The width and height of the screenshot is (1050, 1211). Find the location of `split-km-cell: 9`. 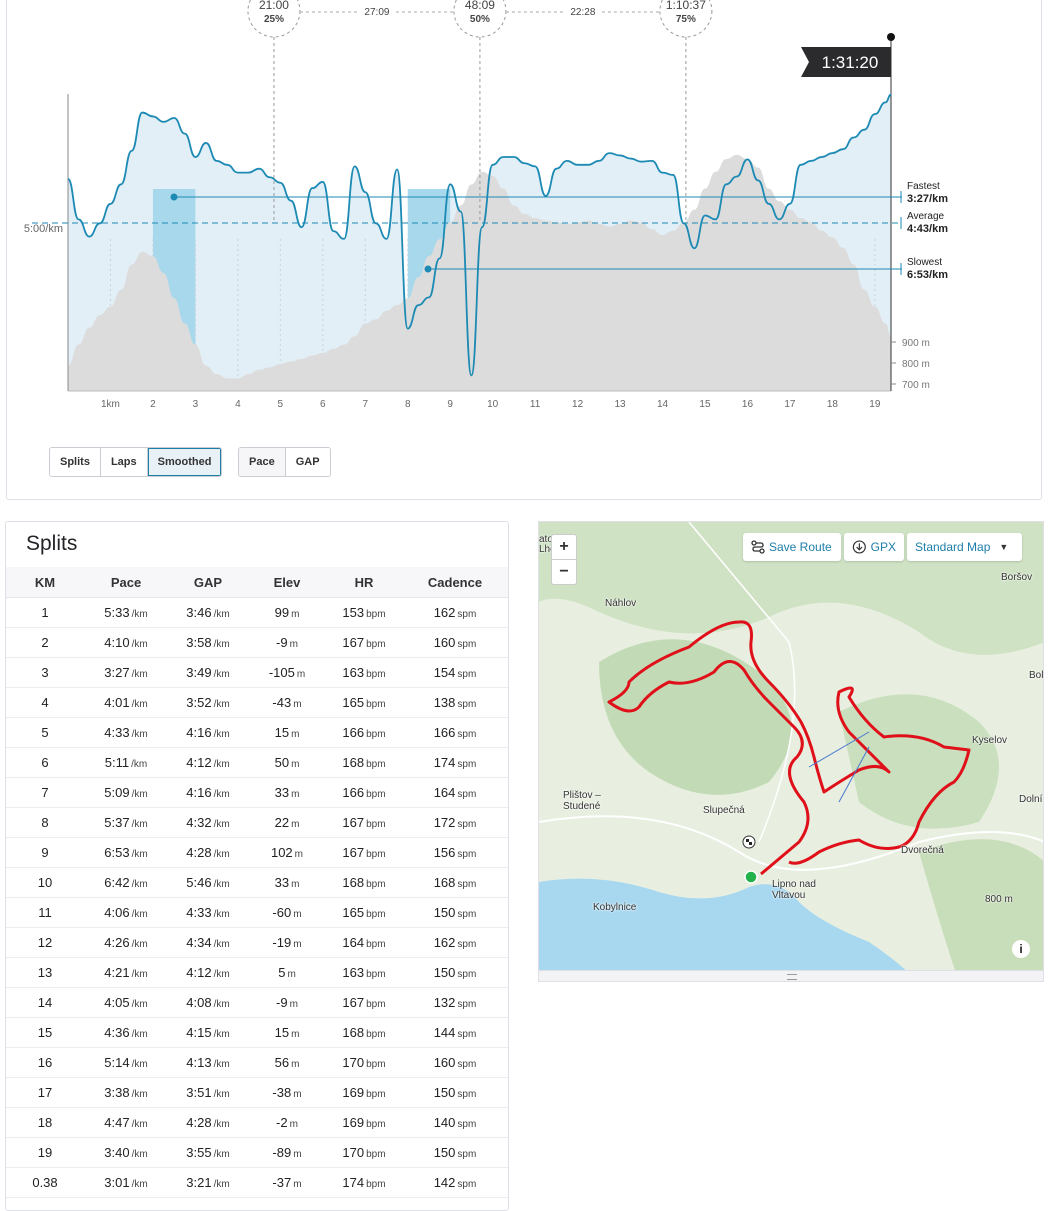

split-km-cell: 9 is located at coordinates (45, 852).